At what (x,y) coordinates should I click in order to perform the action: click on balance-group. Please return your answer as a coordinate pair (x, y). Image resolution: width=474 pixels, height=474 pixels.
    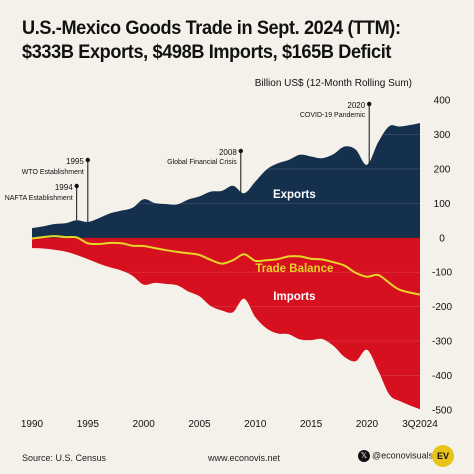
    Looking at the image, I should click on (226, 265).